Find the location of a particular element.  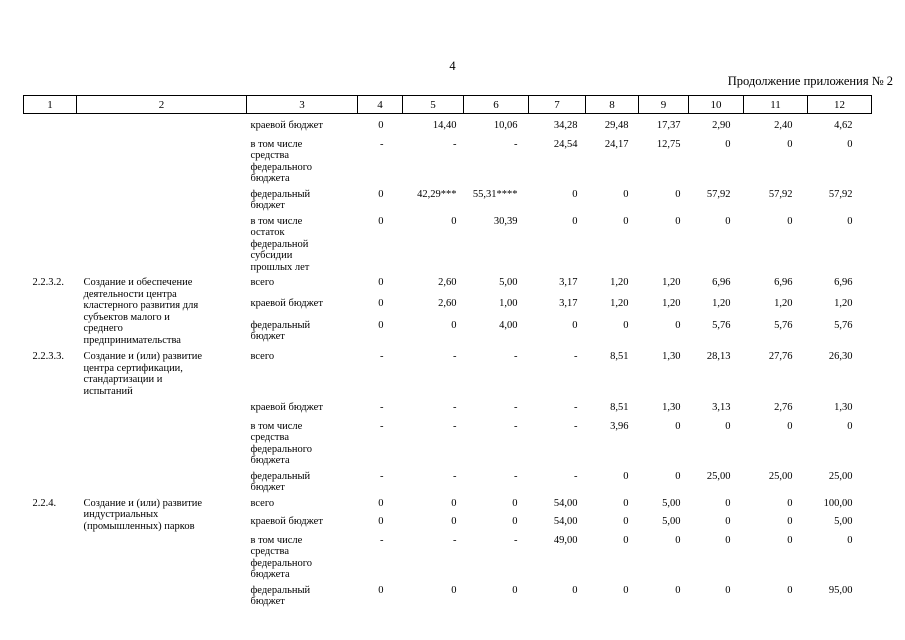

value-cell: 2,40 is located at coordinates (783, 125).